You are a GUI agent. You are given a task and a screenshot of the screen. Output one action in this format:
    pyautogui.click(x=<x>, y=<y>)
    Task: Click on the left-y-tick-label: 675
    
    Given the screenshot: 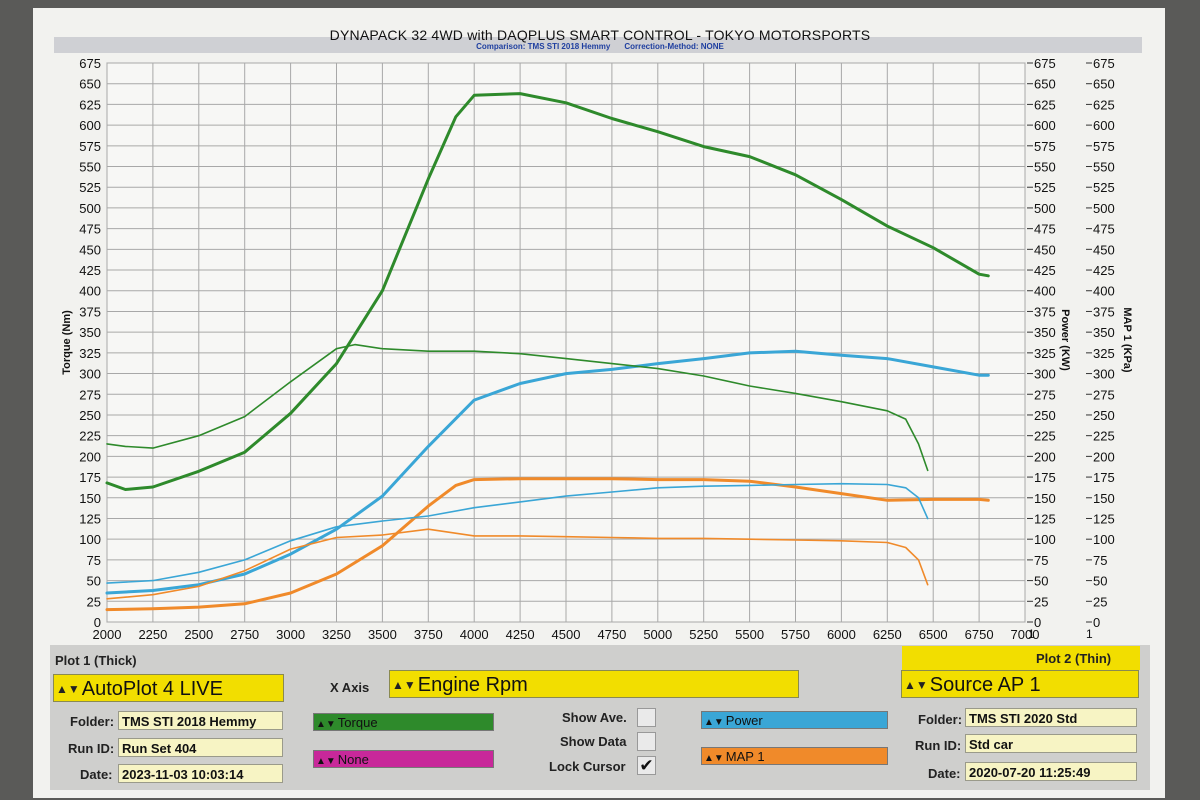 What is the action you would take?
    pyautogui.click(x=90, y=63)
    